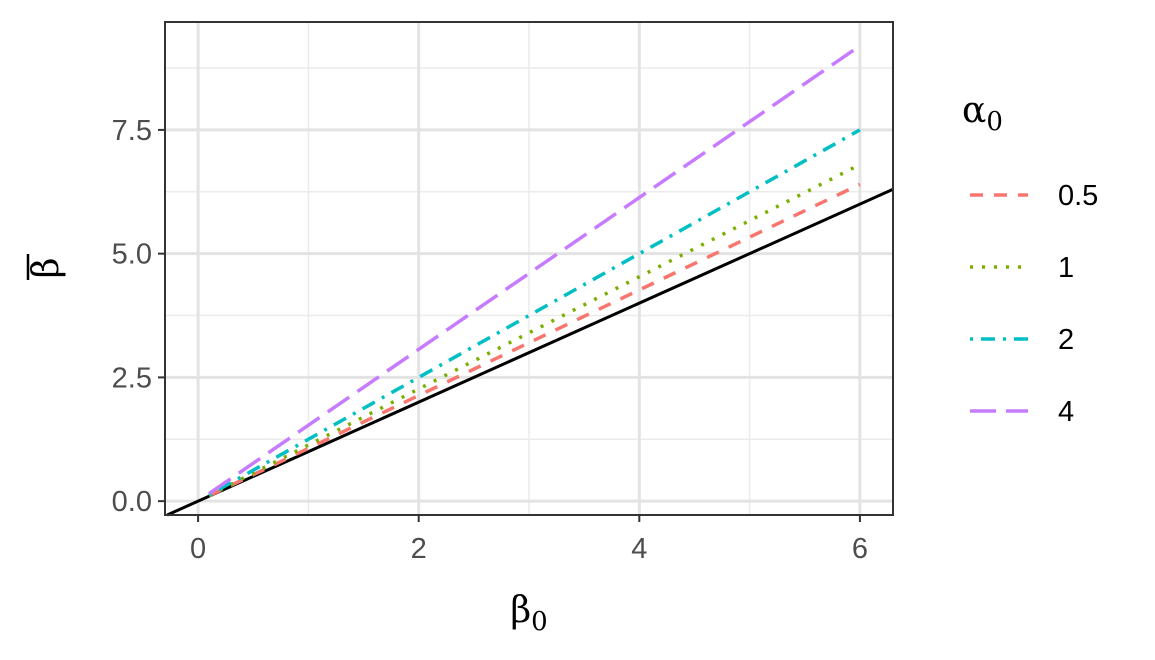  I want to click on y-axis-title: β, so click(46, 267).